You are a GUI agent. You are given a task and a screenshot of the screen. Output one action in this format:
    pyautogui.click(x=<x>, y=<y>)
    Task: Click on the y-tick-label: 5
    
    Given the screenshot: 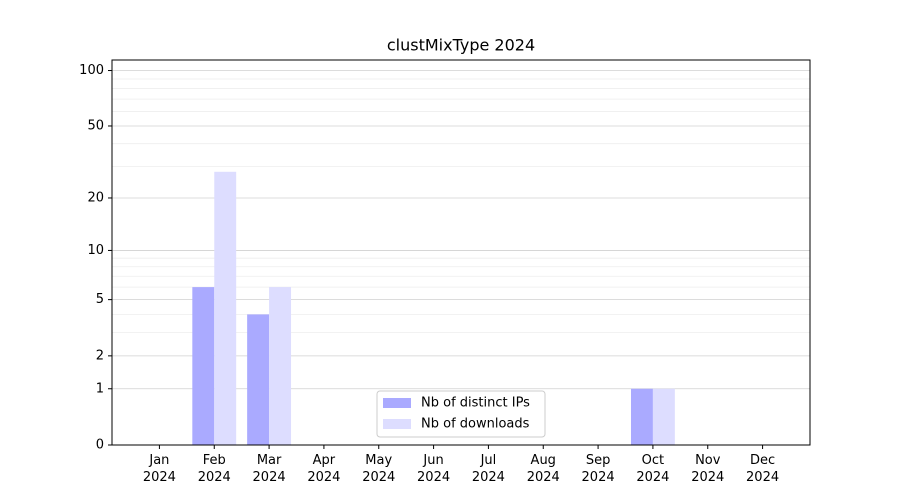 What is the action you would take?
    pyautogui.click(x=100, y=299)
    